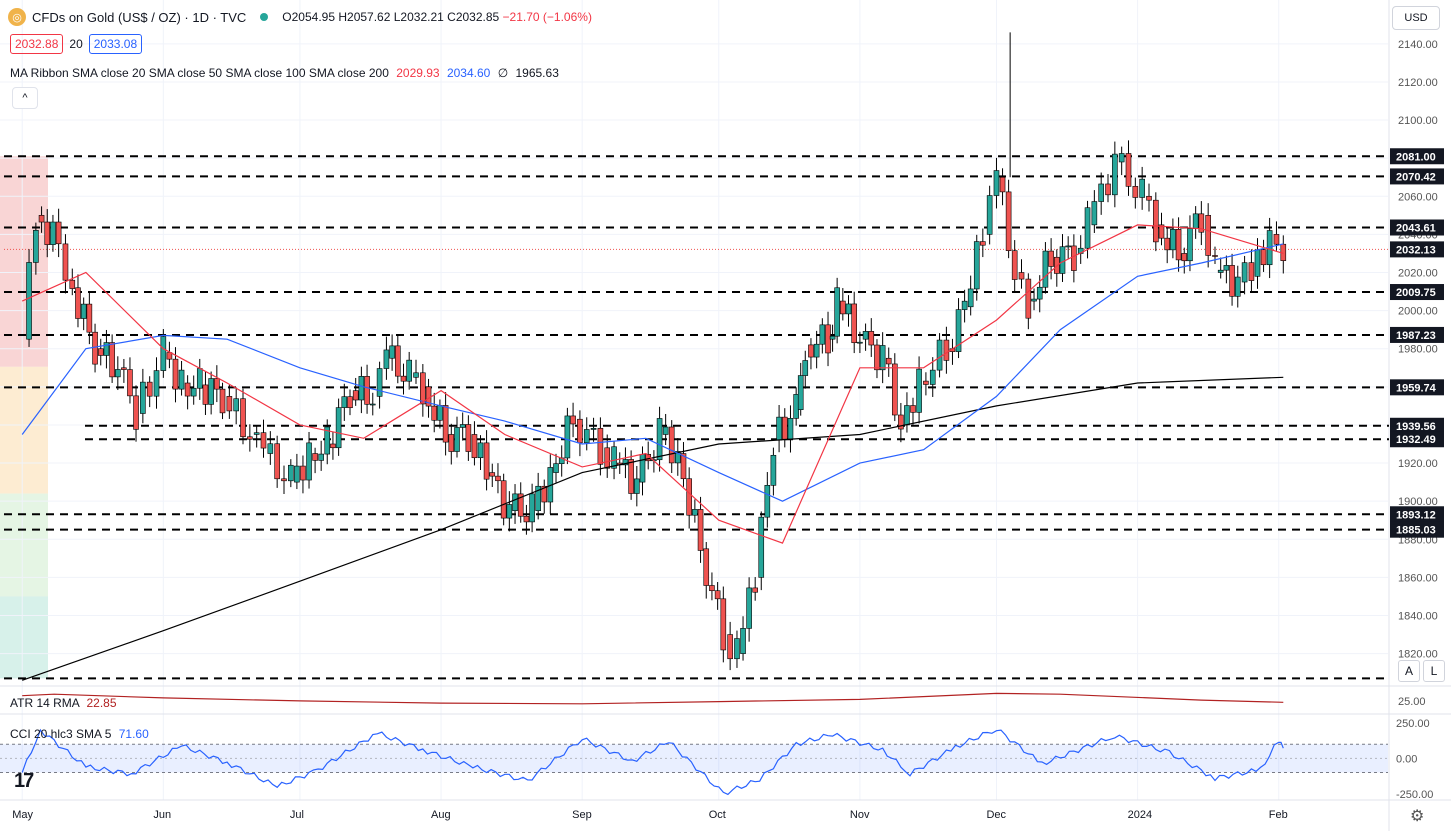 This screenshot has width=1451, height=831. Describe the element at coordinates (37, 44) in the screenshot. I see `bid-price: 2032.88` at that location.